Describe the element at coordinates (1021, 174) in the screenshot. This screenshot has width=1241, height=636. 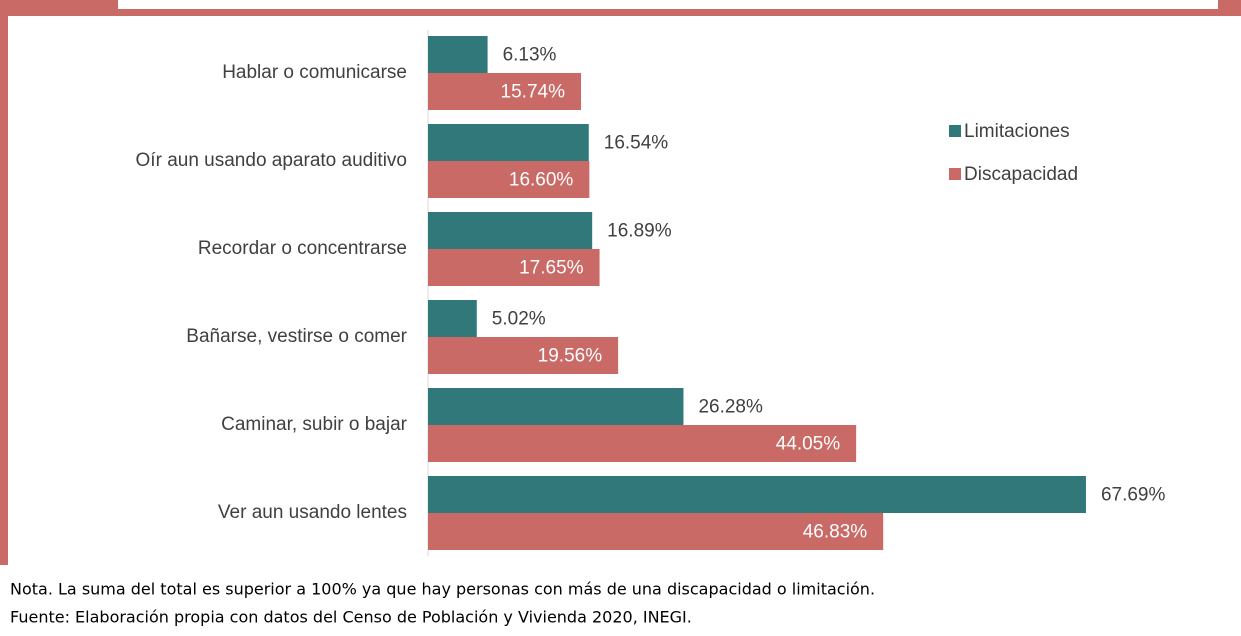
I see `legend-label: Discapacidad` at that location.